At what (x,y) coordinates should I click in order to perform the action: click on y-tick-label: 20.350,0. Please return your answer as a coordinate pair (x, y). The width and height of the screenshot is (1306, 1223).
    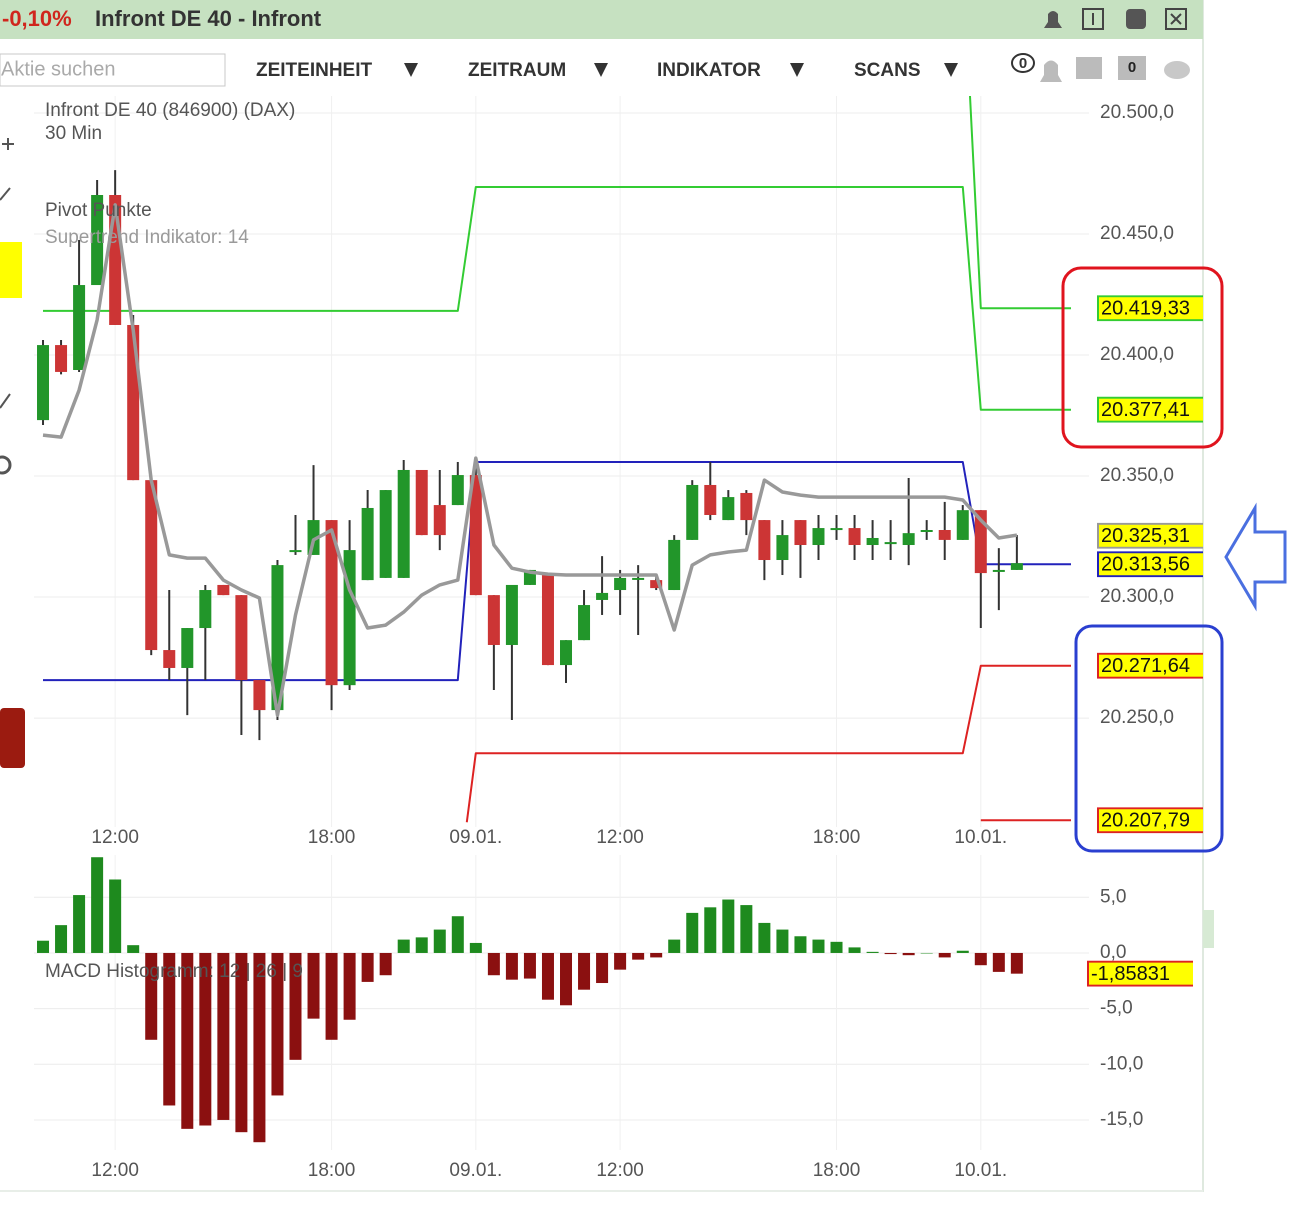
    Looking at the image, I should click on (1137, 475).